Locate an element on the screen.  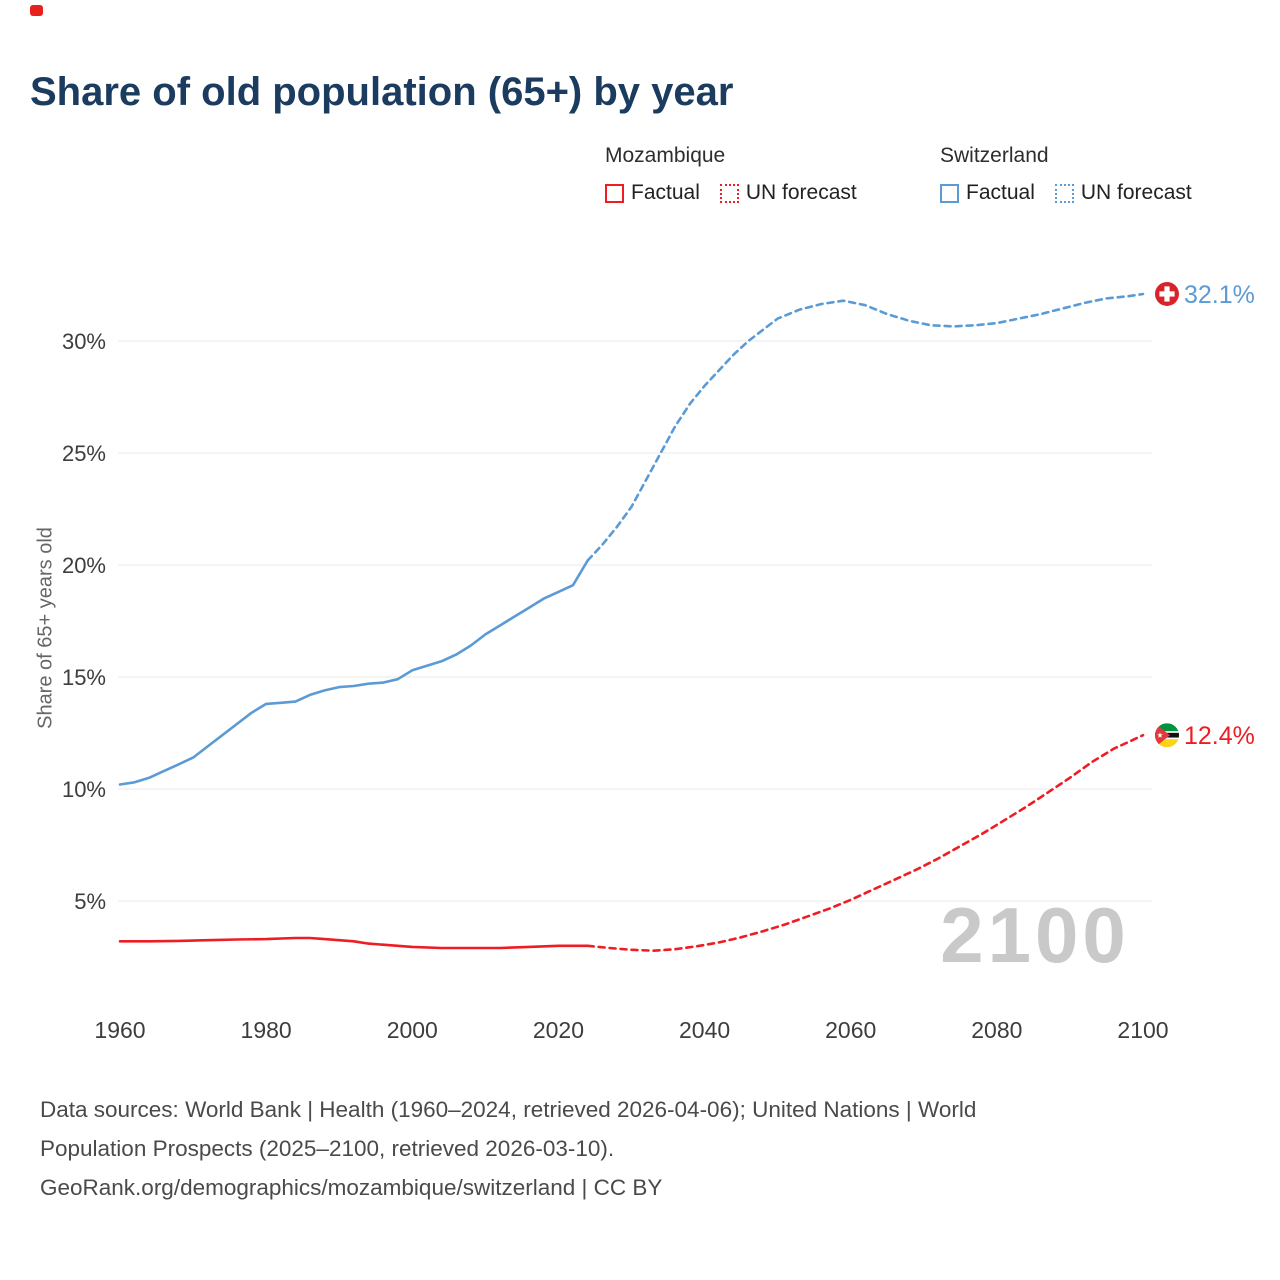
mozambique-factual-line is located at coordinates (353, 943).